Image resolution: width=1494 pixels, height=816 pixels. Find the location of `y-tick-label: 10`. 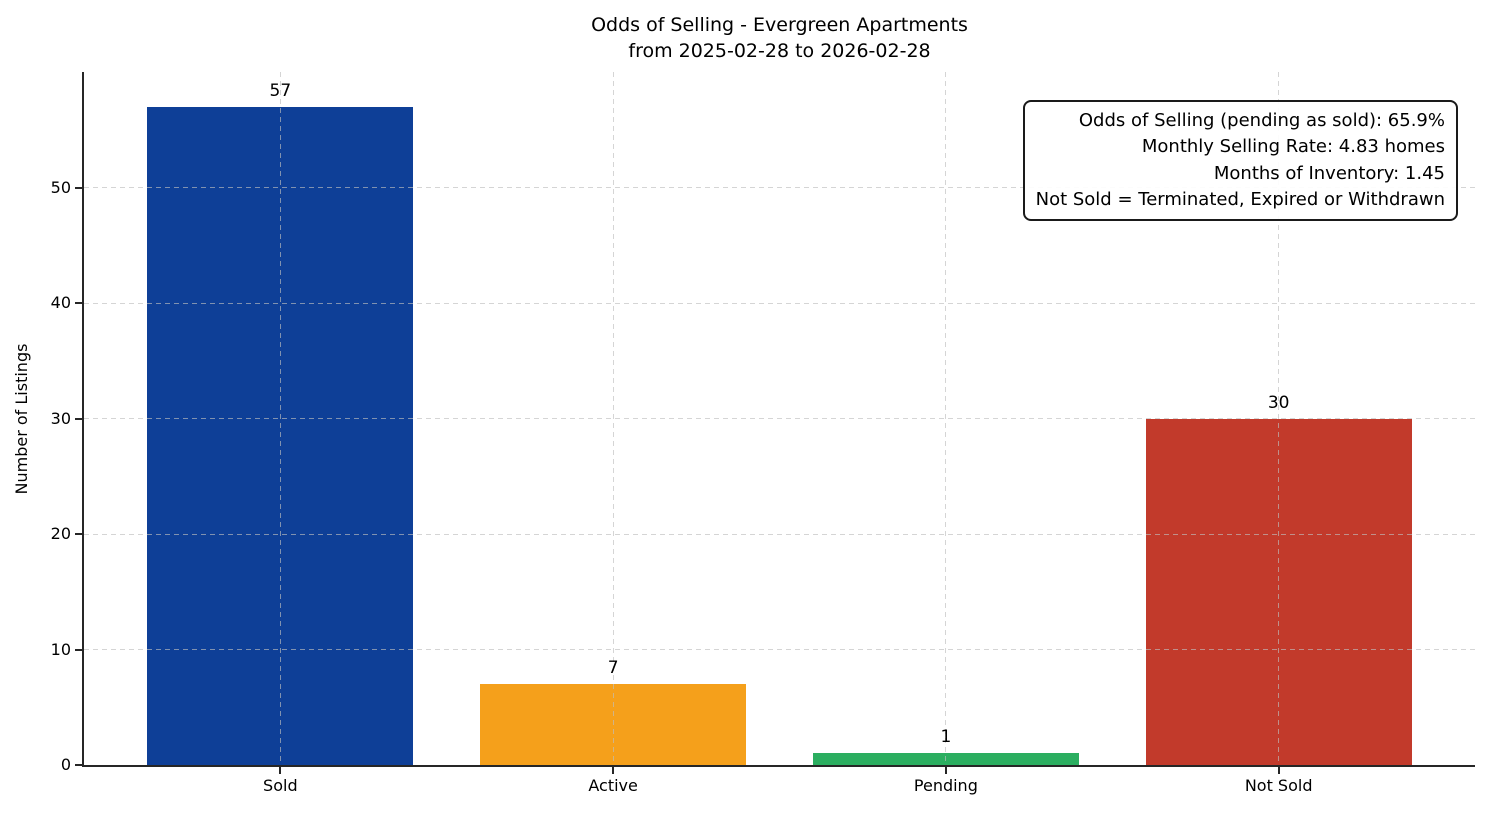

y-tick-label: 10 is located at coordinates (60, 649).